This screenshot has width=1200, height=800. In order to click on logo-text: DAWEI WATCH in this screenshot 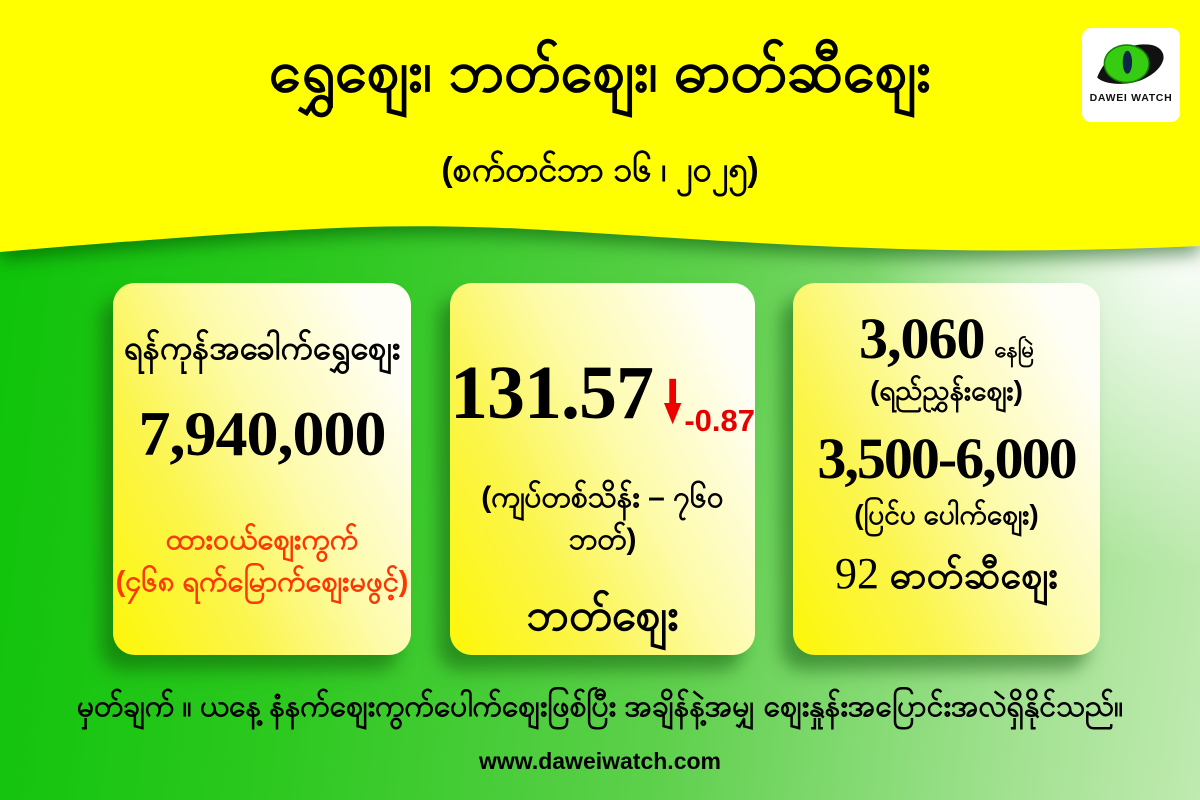, I will do `click(1131, 98)`.